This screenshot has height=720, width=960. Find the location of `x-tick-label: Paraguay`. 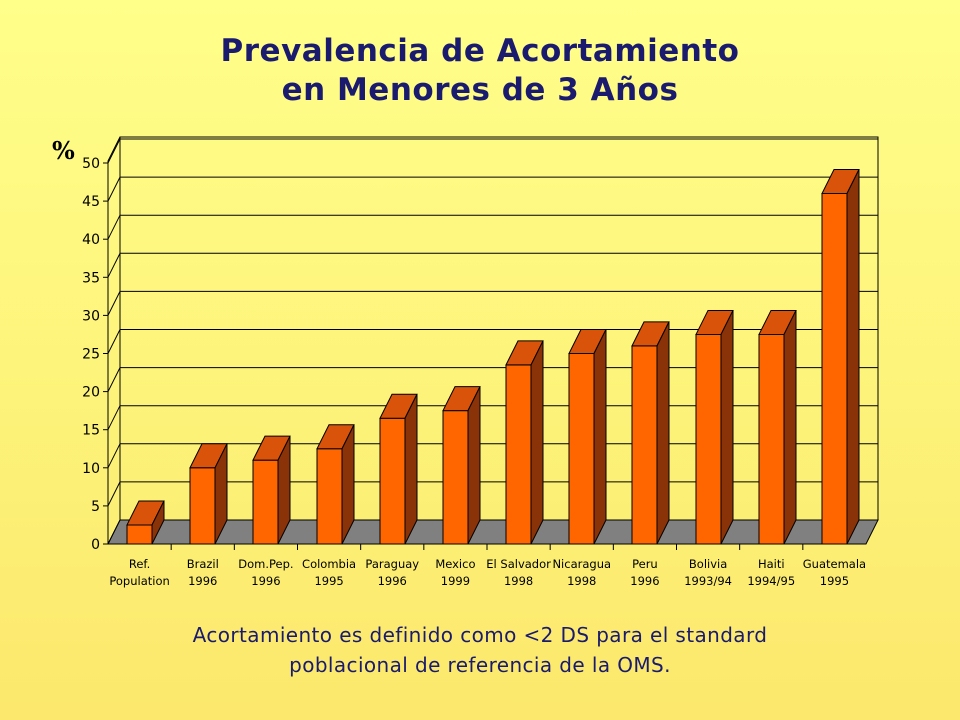

x-tick-label: Paraguay is located at coordinates (392, 564).